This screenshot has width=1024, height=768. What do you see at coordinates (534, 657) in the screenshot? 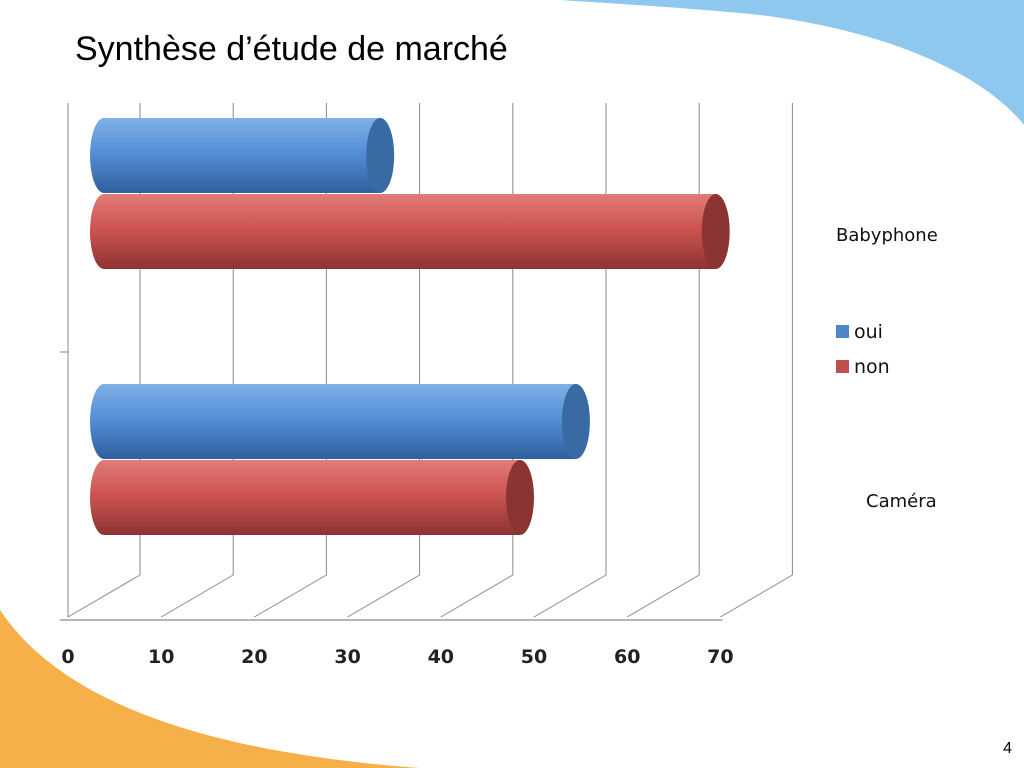
I see `x-tick-label: 50` at bounding box center [534, 657].